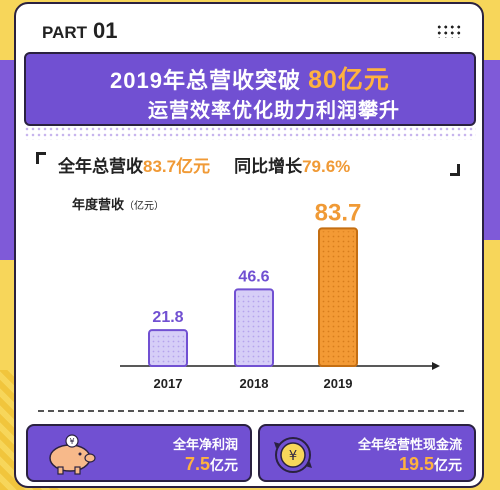 Image resolution: width=500 pixels, height=490 pixels. I want to click on net-profit-card: ¥ 全年净利润 7.5亿元, so click(139, 453).